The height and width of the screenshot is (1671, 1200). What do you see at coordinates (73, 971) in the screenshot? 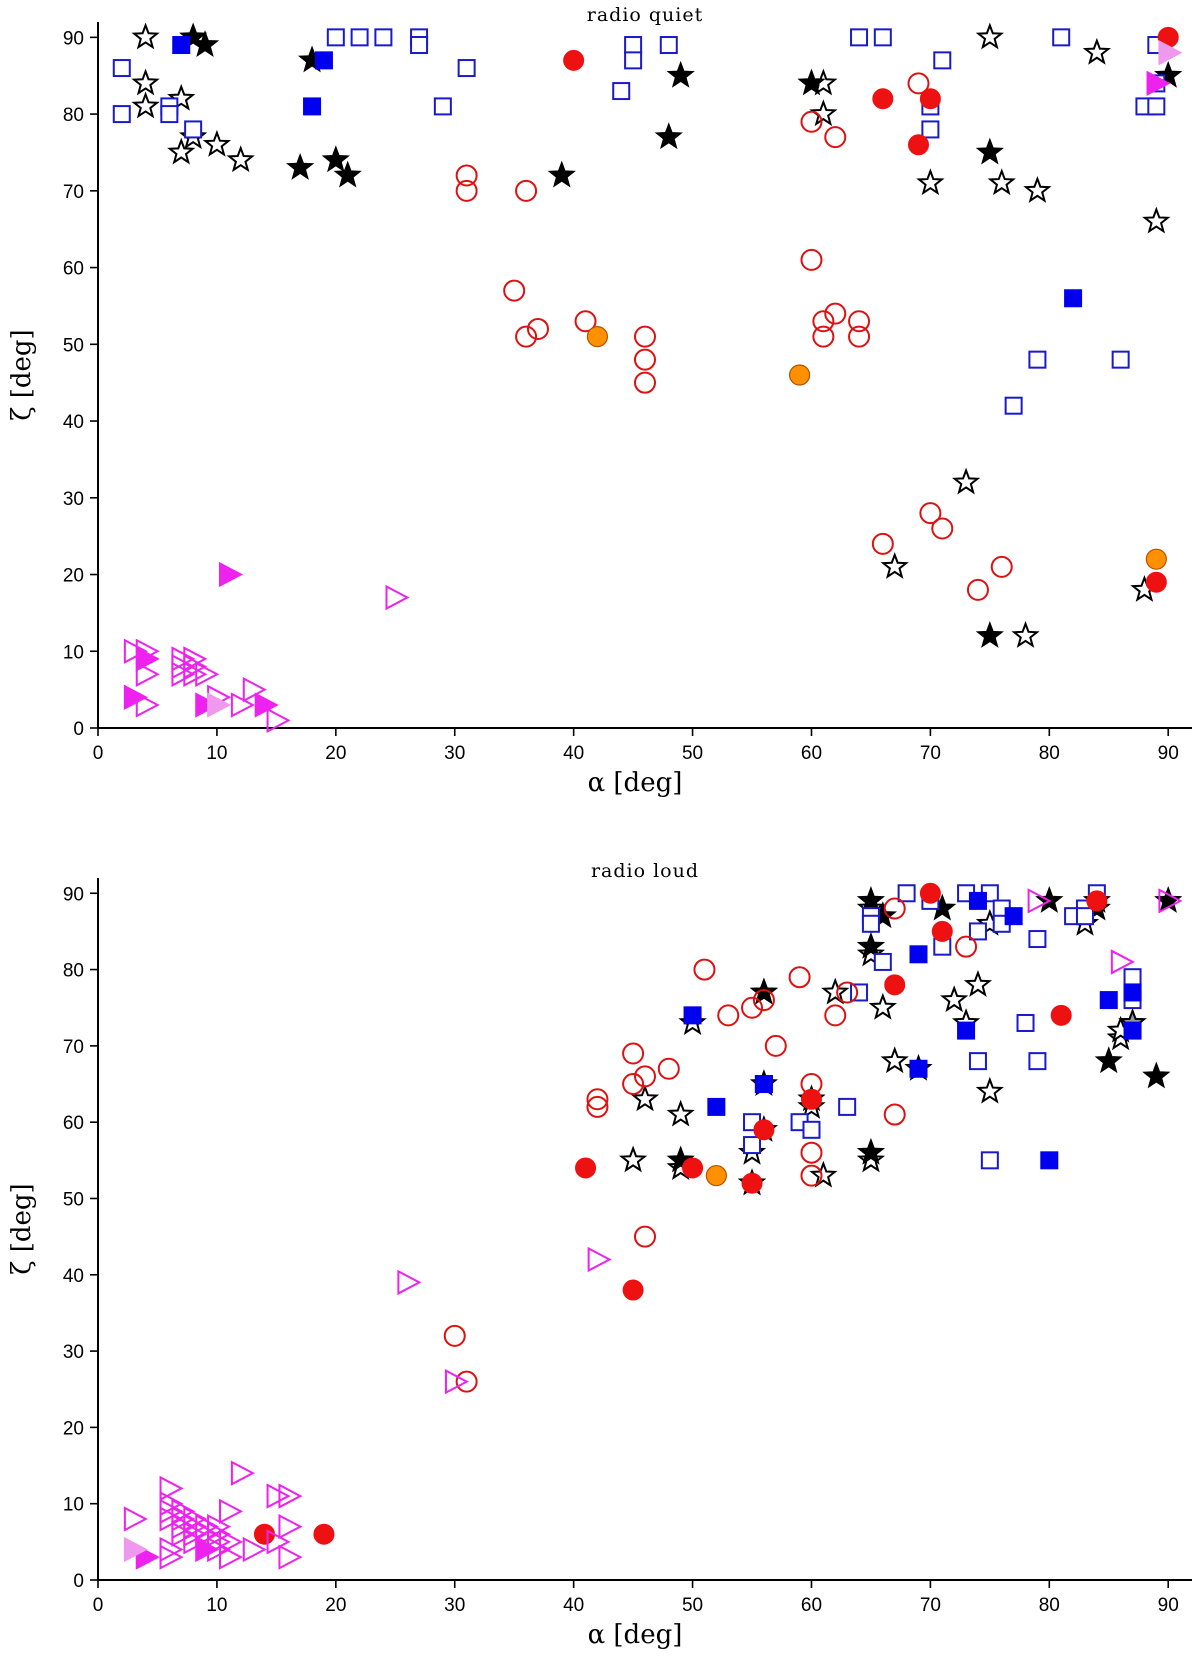
I see `y-tick-label: 80` at bounding box center [73, 971].